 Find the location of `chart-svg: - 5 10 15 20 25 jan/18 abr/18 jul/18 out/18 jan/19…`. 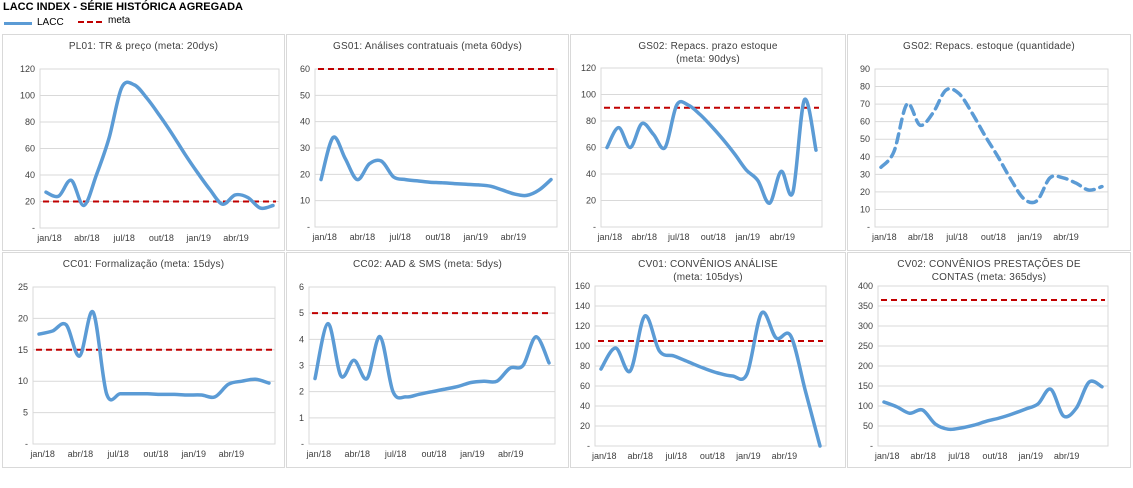

chart-svg: - 5 10 15 20 25 jan/18 abr/18 jul/18 out/18 jan/19… is located at coordinates (147, 370).